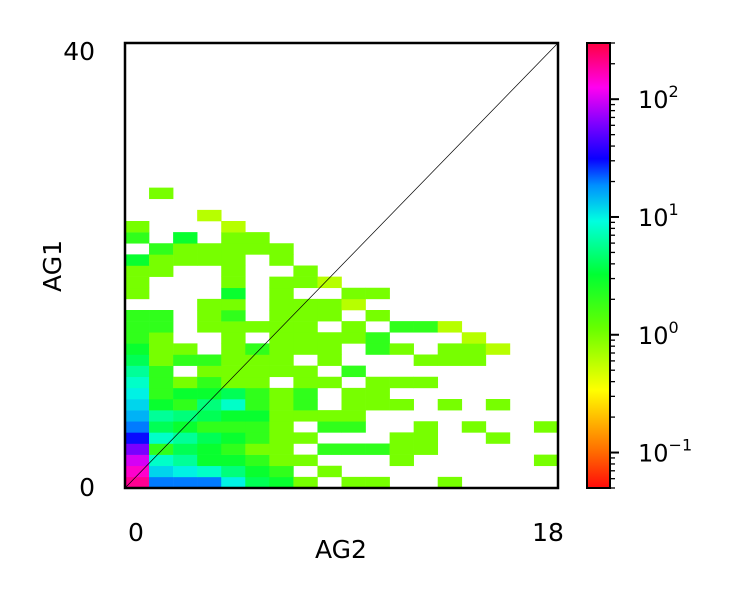 This screenshot has width=750, height=600. Describe the element at coordinates (548, 532) in the screenshot. I see `x-tick-label-right: 18` at that location.